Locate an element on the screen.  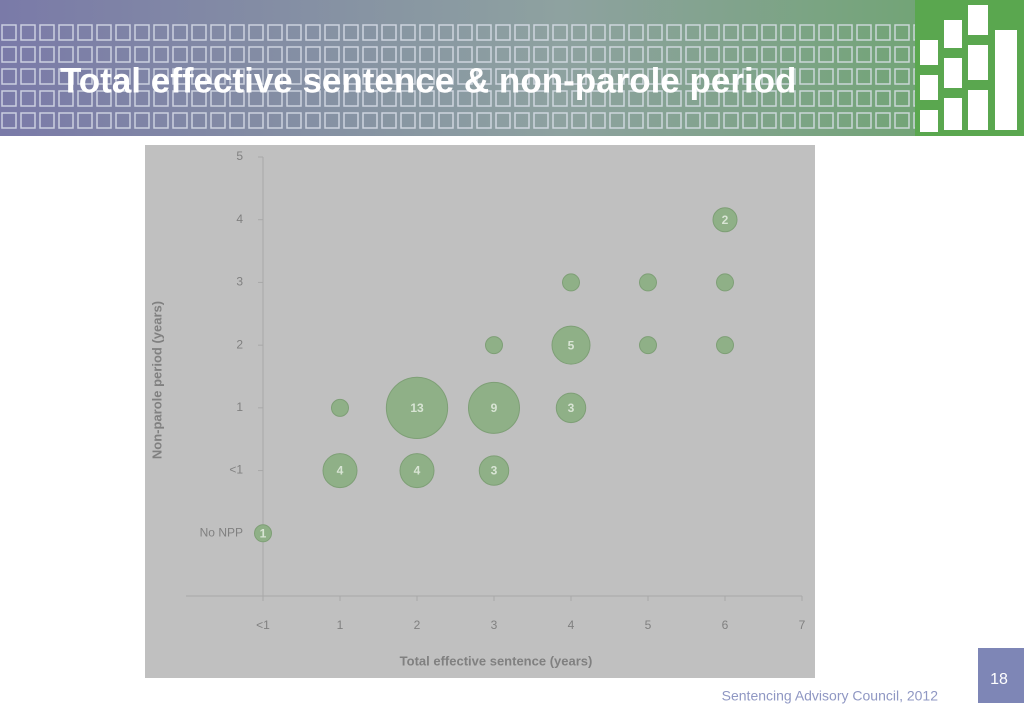
data-label: 9 is located at coordinates (494, 408).